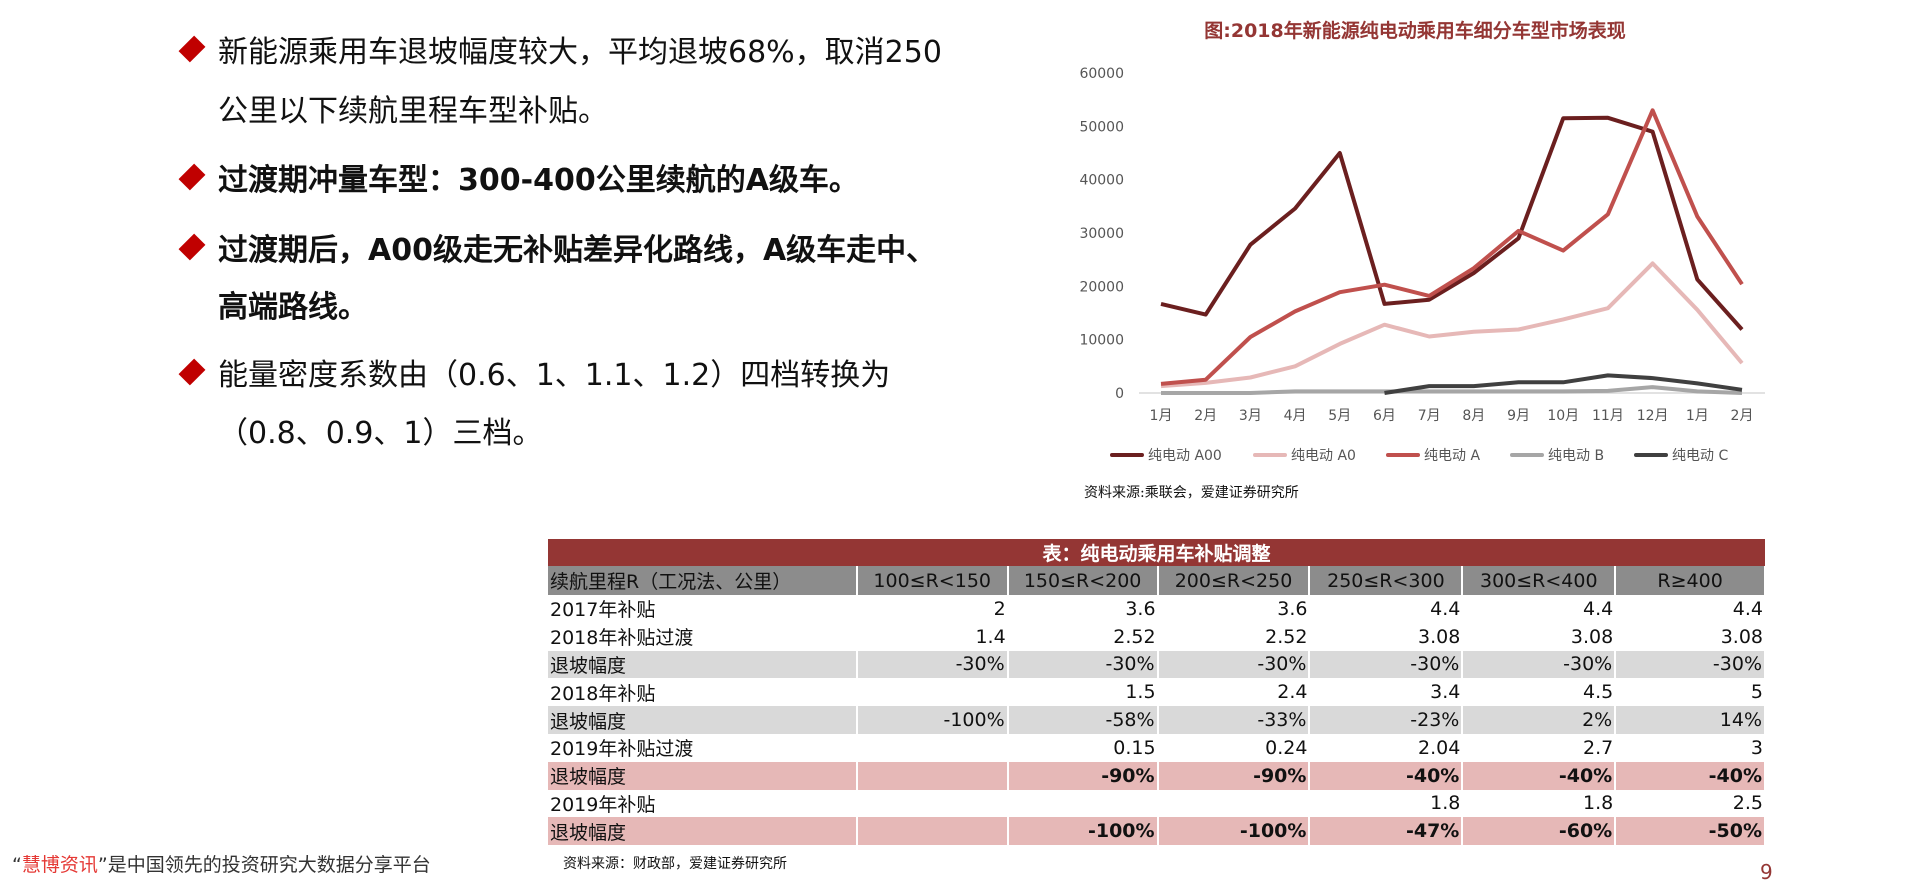 This screenshot has width=1920, height=893. I want to click on table-cell: 2.04, so click(1439, 747).